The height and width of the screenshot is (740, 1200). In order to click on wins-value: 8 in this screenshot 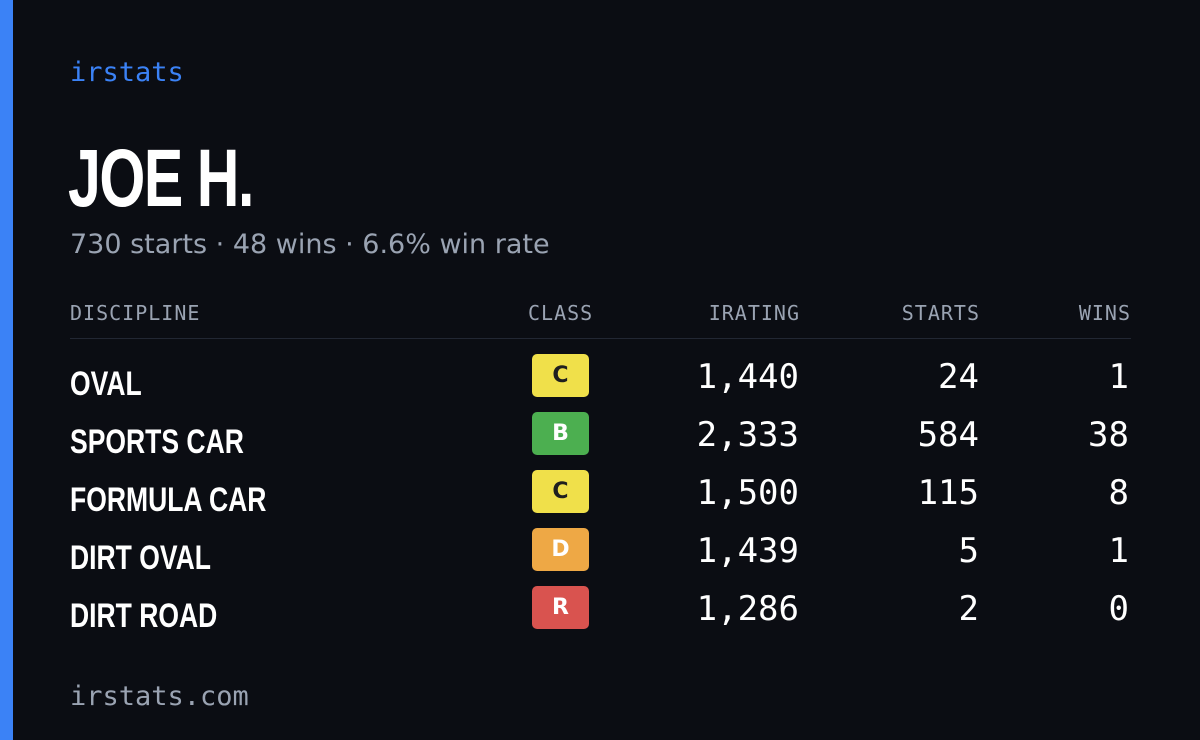, I will do `click(1118, 493)`.